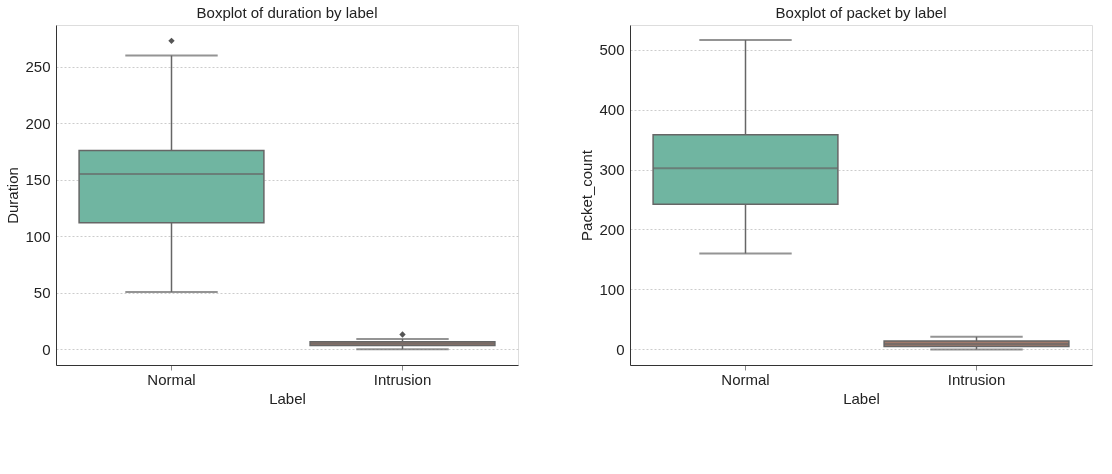 Image resolution: width=1112 pixels, height=474 pixels. Describe the element at coordinates (587, 195) in the screenshot. I see `y-axis-title: Packet_count` at that location.